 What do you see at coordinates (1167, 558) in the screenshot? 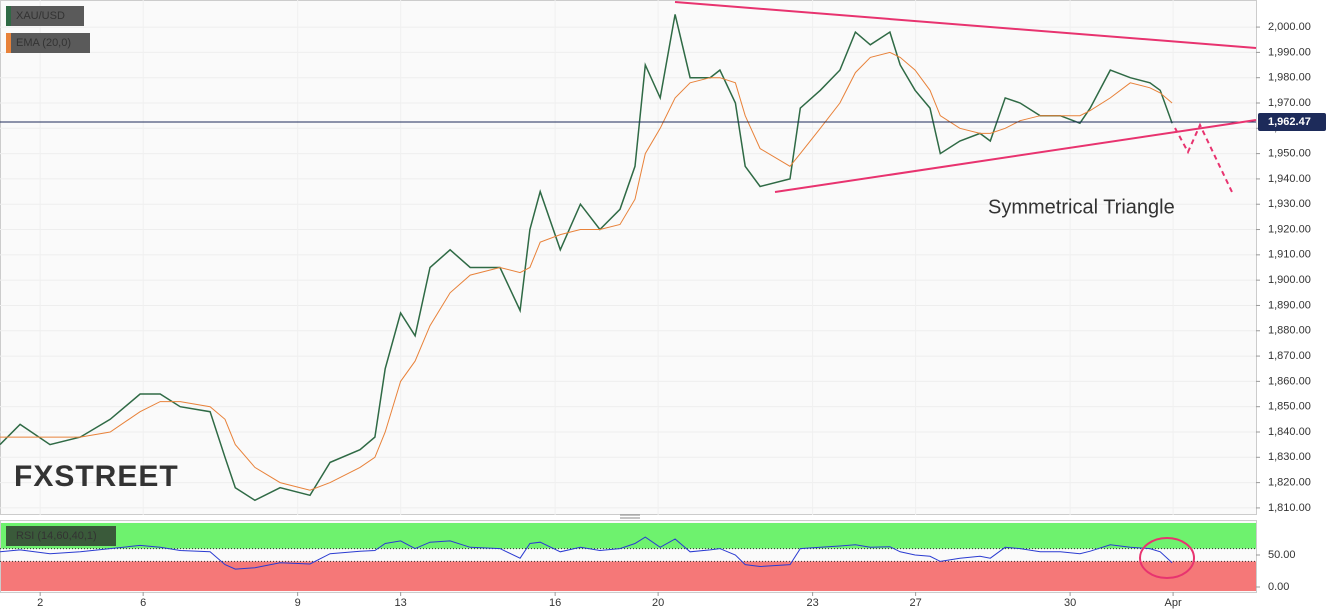
I see `rsi-highlight` at bounding box center [1167, 558].